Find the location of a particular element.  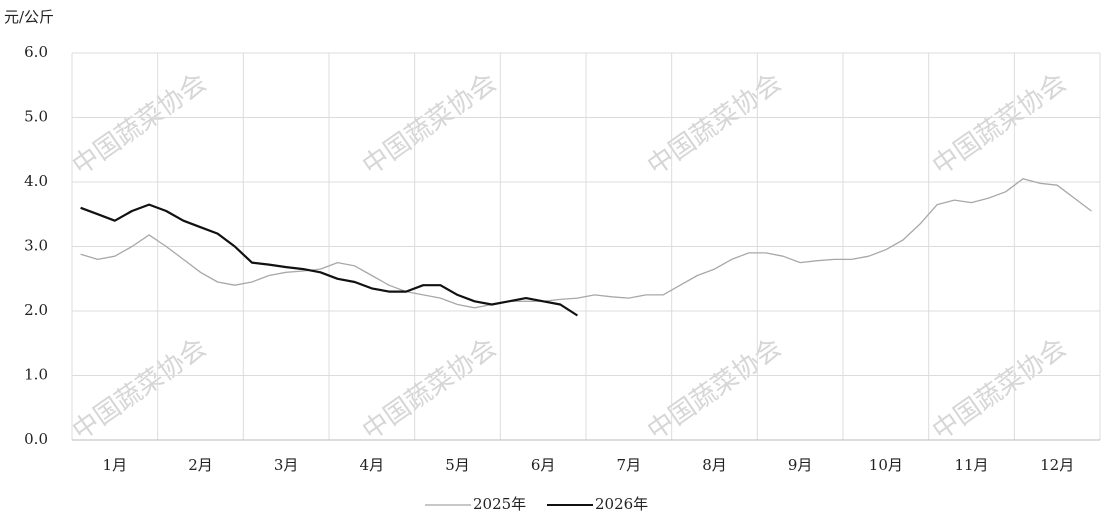

y-tick-label: 6.0 is located at coordinates (36, 52).